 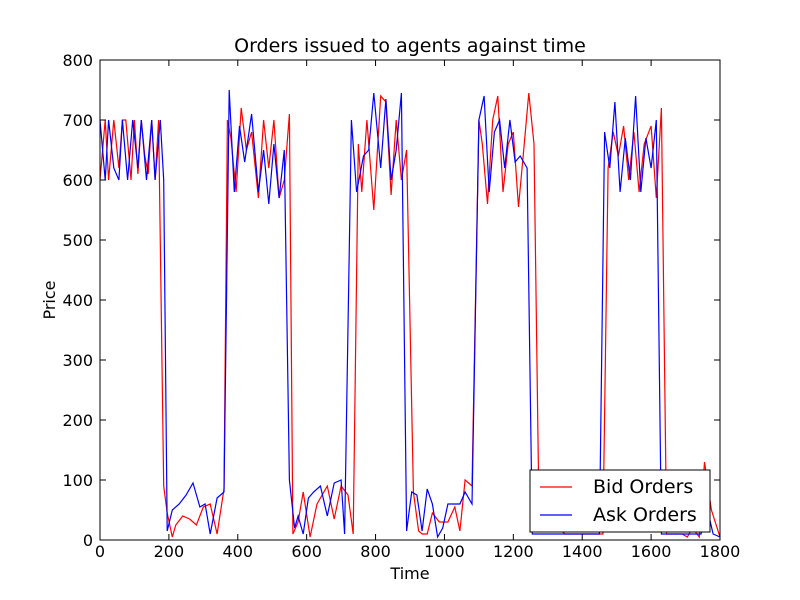 I want to click on chart-title: Orders issued to agents against time, so click(x=410, y=46).